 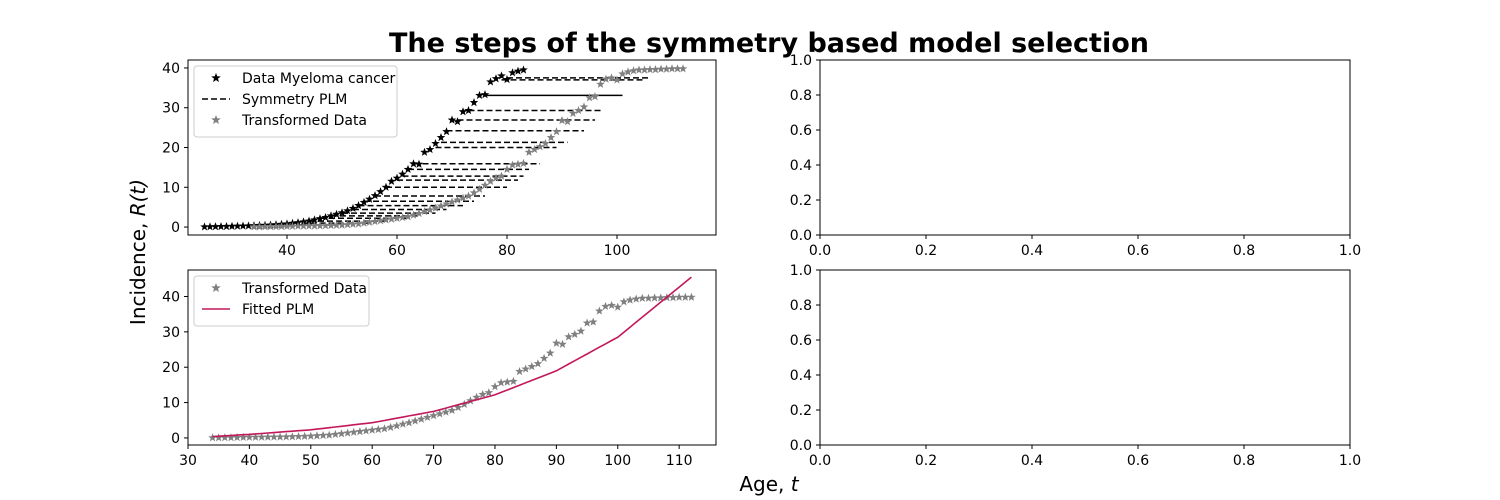 I want to click on x-tick-label: 0.2, so click(x=926, y=251).